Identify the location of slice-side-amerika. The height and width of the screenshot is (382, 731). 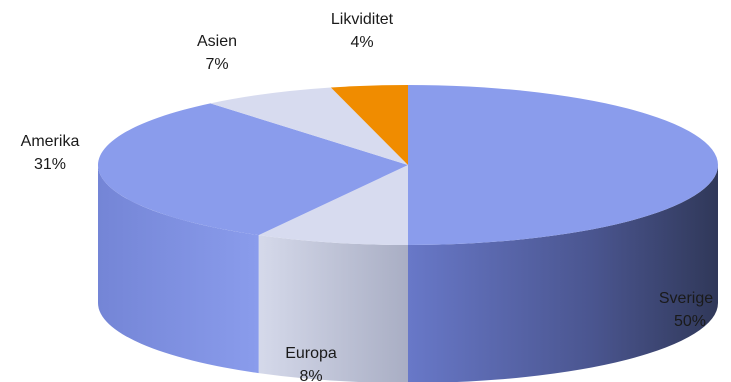
(178, 269).